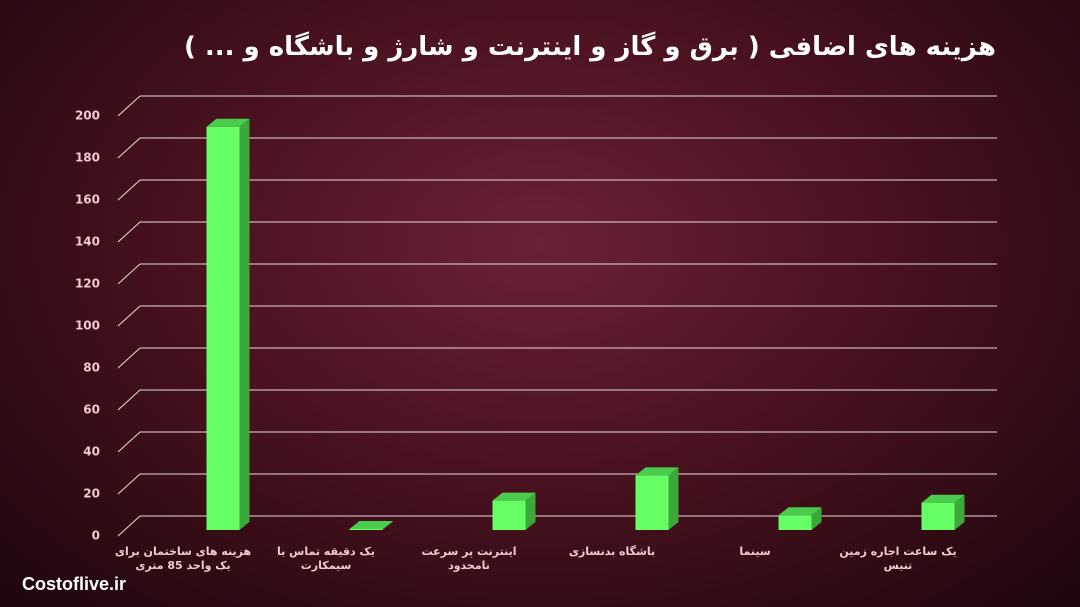 The image size is (1080, 607). What do you see at coordinates (898, 558) in the screenshot?
I see `x-tick-label: یک ساعت اجاره زمین تنیس` at bounding box center [898, 558].